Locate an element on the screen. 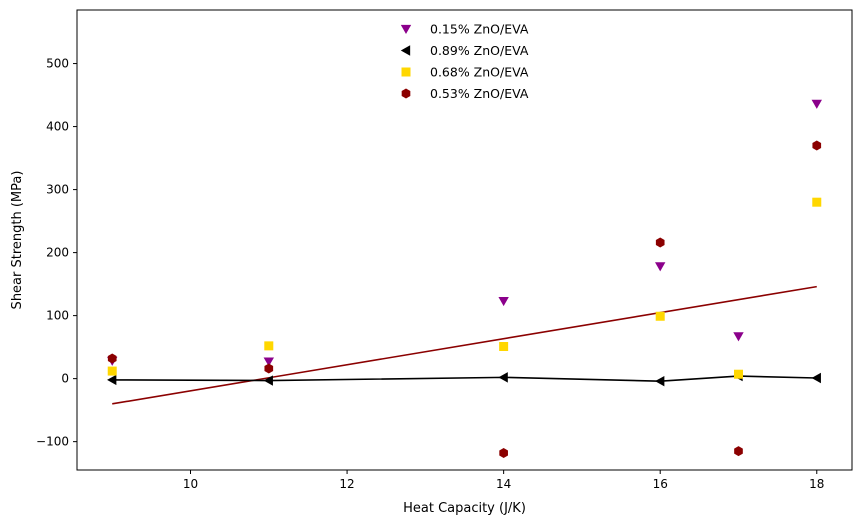  y-axis-ticks: −100 0 100 200 300 400 500 is located at coordinates (56, 253).